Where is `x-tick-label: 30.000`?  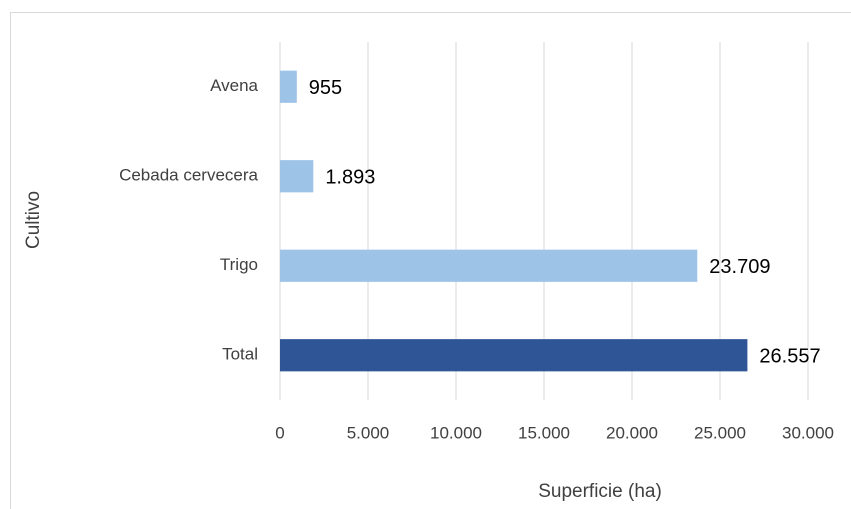 x-tick-label: 30.000 is located at coordinates (808, 432).